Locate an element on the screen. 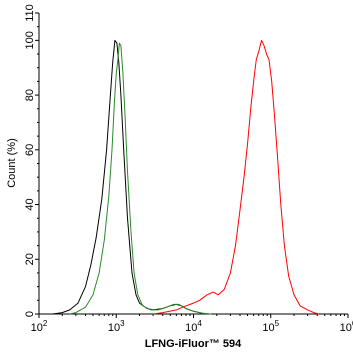  y-tick-label: 110 is located at coordinates (30, 13).